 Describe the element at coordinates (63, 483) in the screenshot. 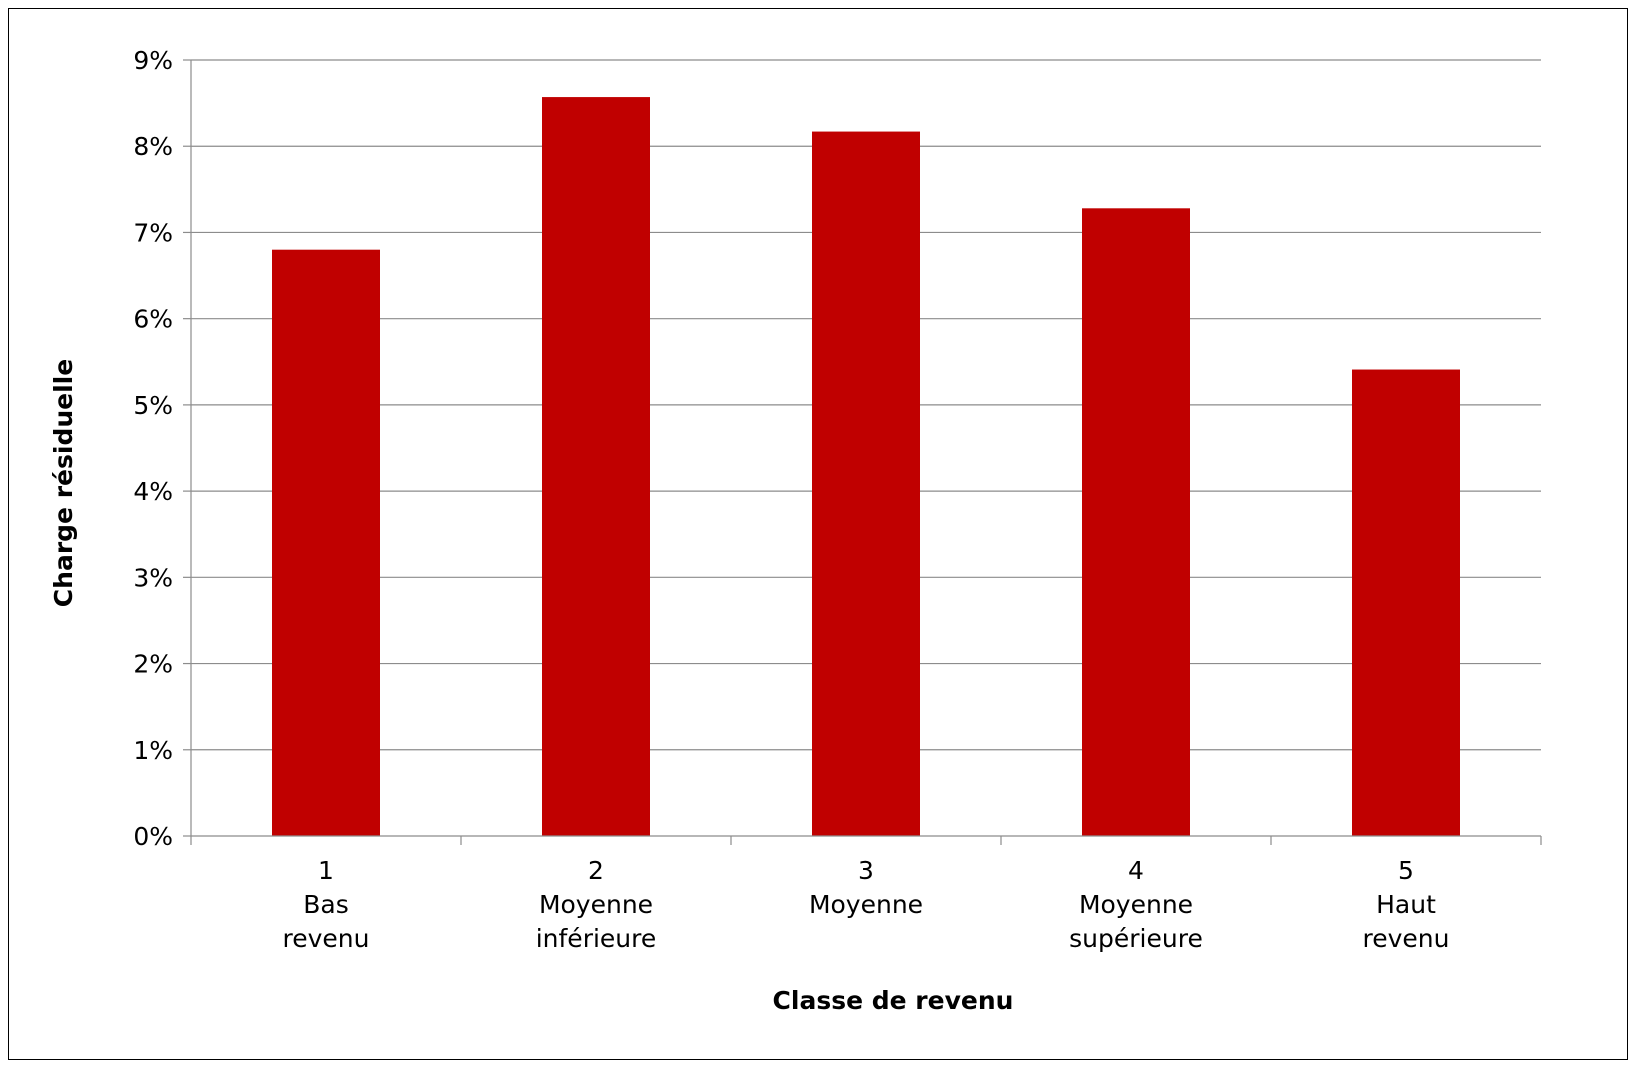

I see `y-axis-title: Charge résiduelle` at that location.